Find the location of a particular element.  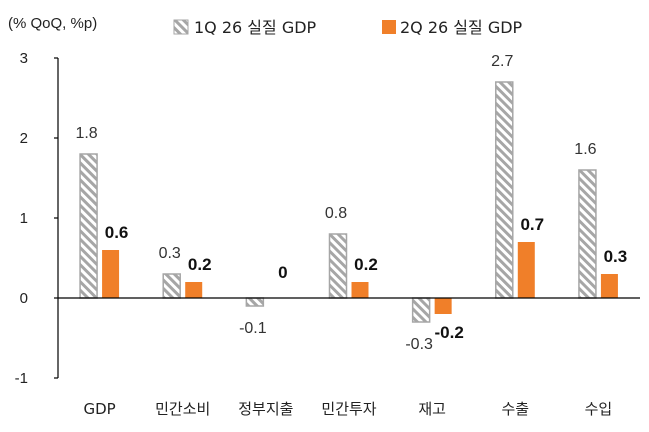

data-label-series-1: 1.8 is located at coordinates (86, 133).